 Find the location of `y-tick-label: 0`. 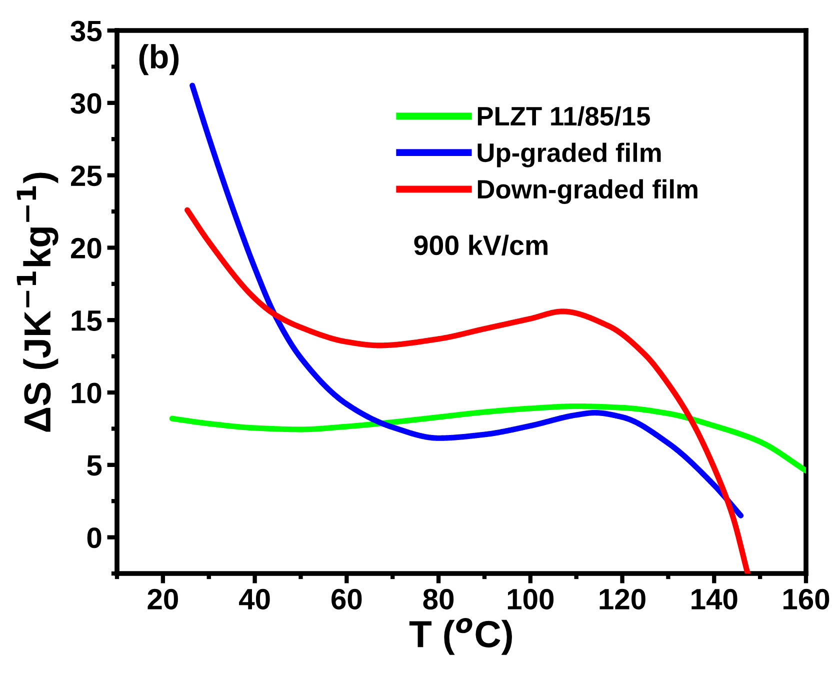

y-tick-label: 0 is located at coordinates (94, 538).